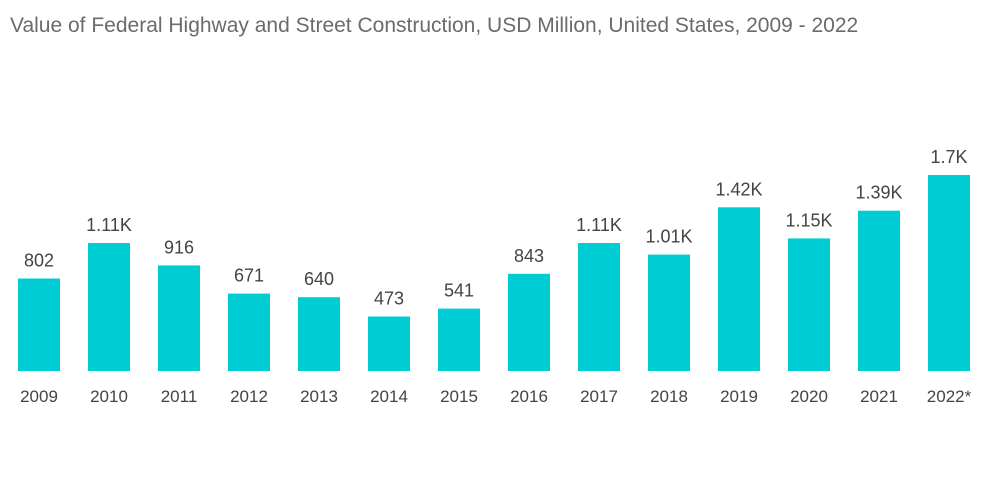  What do you see at coordinates (459, 396) in the screenshot?
I see `x-tick-label-2015: 2015` at bounding box center [459, 396].